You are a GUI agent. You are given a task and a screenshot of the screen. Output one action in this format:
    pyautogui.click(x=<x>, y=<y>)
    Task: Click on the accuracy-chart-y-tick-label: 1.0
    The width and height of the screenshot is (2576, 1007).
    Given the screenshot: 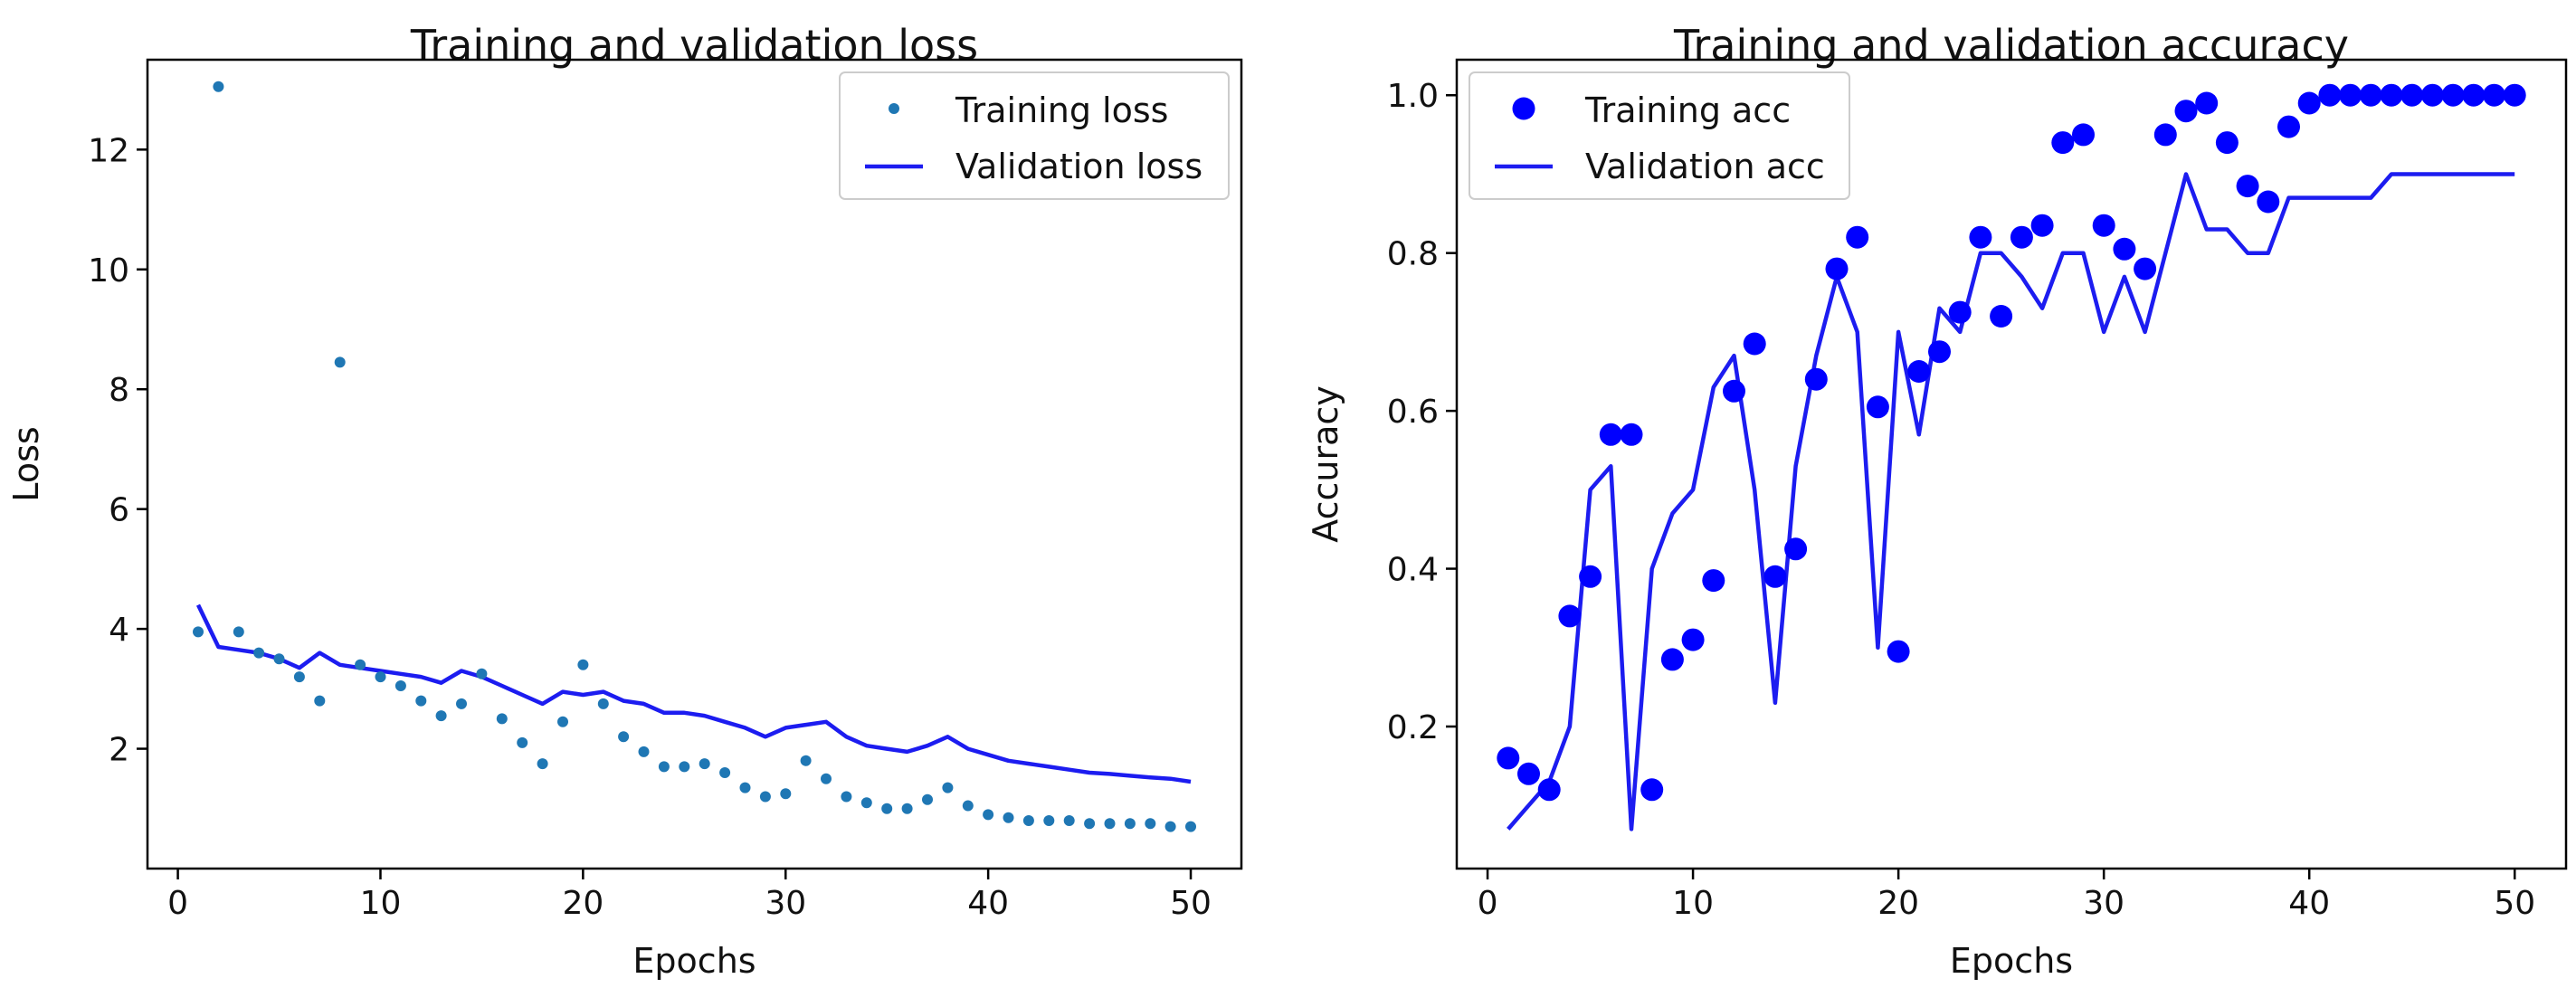 What is the action you would take?
    pyautogui.click(x=1413, y=96)
    